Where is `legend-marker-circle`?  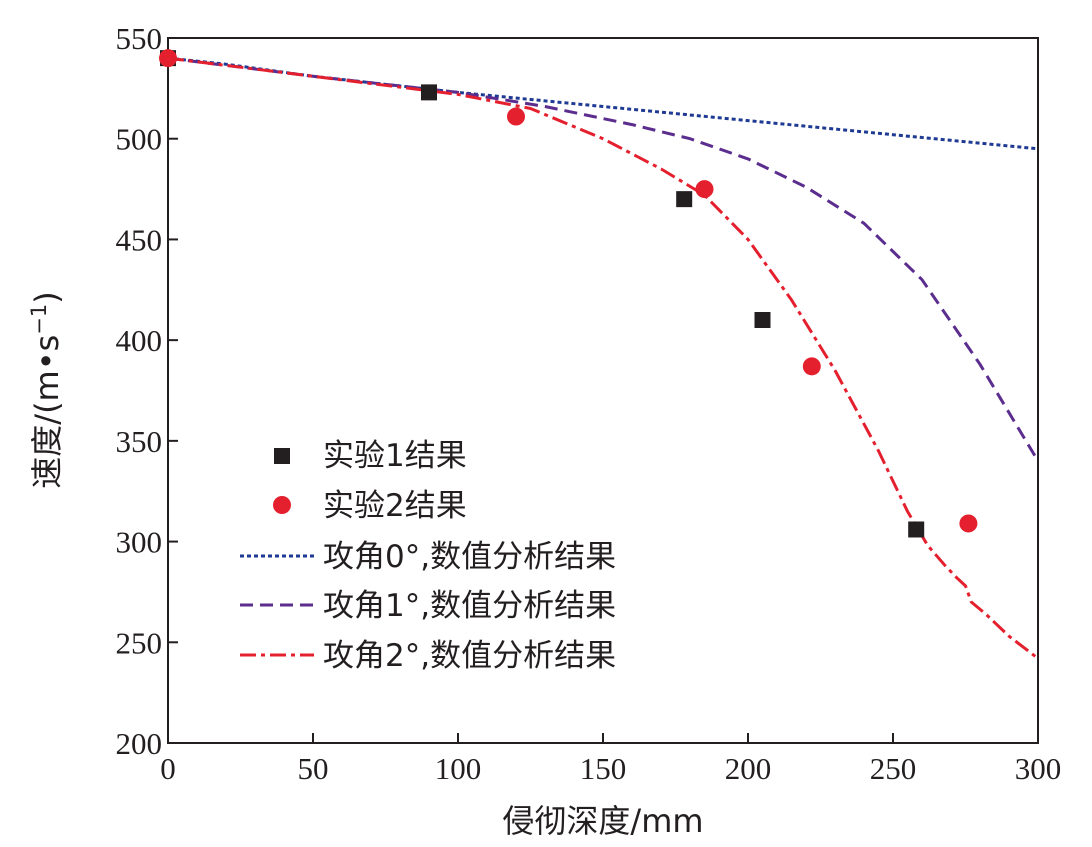
legend-marker-circle is located at coordinates (282, 505).